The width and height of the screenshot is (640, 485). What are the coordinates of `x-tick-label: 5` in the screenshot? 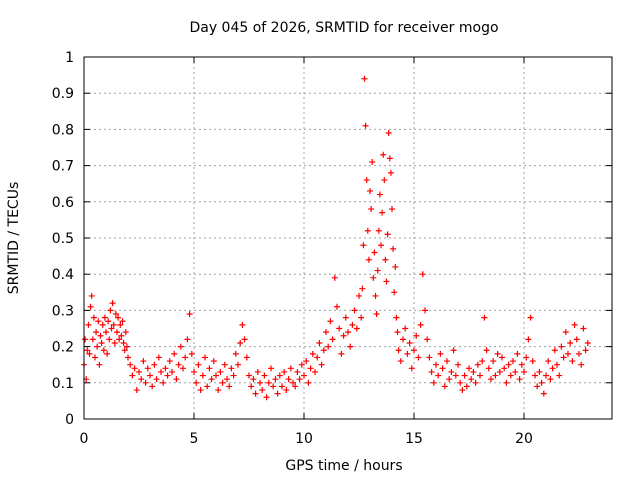 It's located at (194, 439).